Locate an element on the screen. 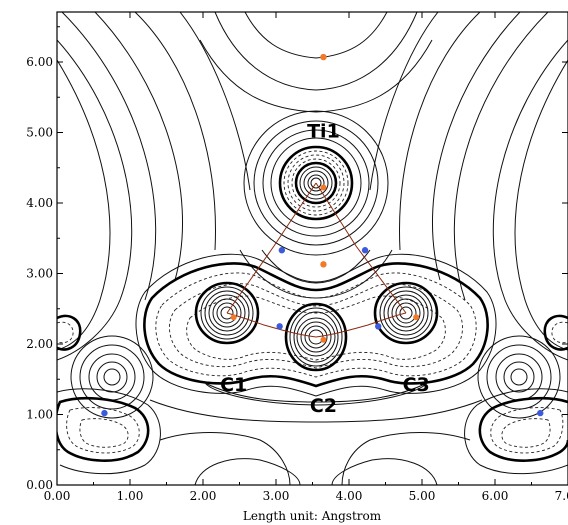  x-tick-label: 4.00 is located at coordinates (349, 496).